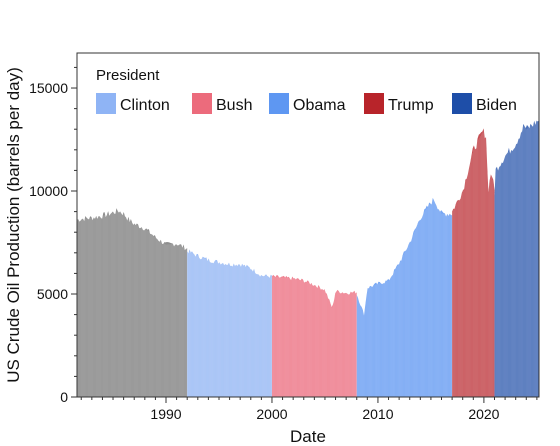 The width and height of the screenshot is (560, 446). What do you see at coordinates (377, 414) in the screenshot?
I see `x-tick-label: 2010` at bounding box center [377, 414].